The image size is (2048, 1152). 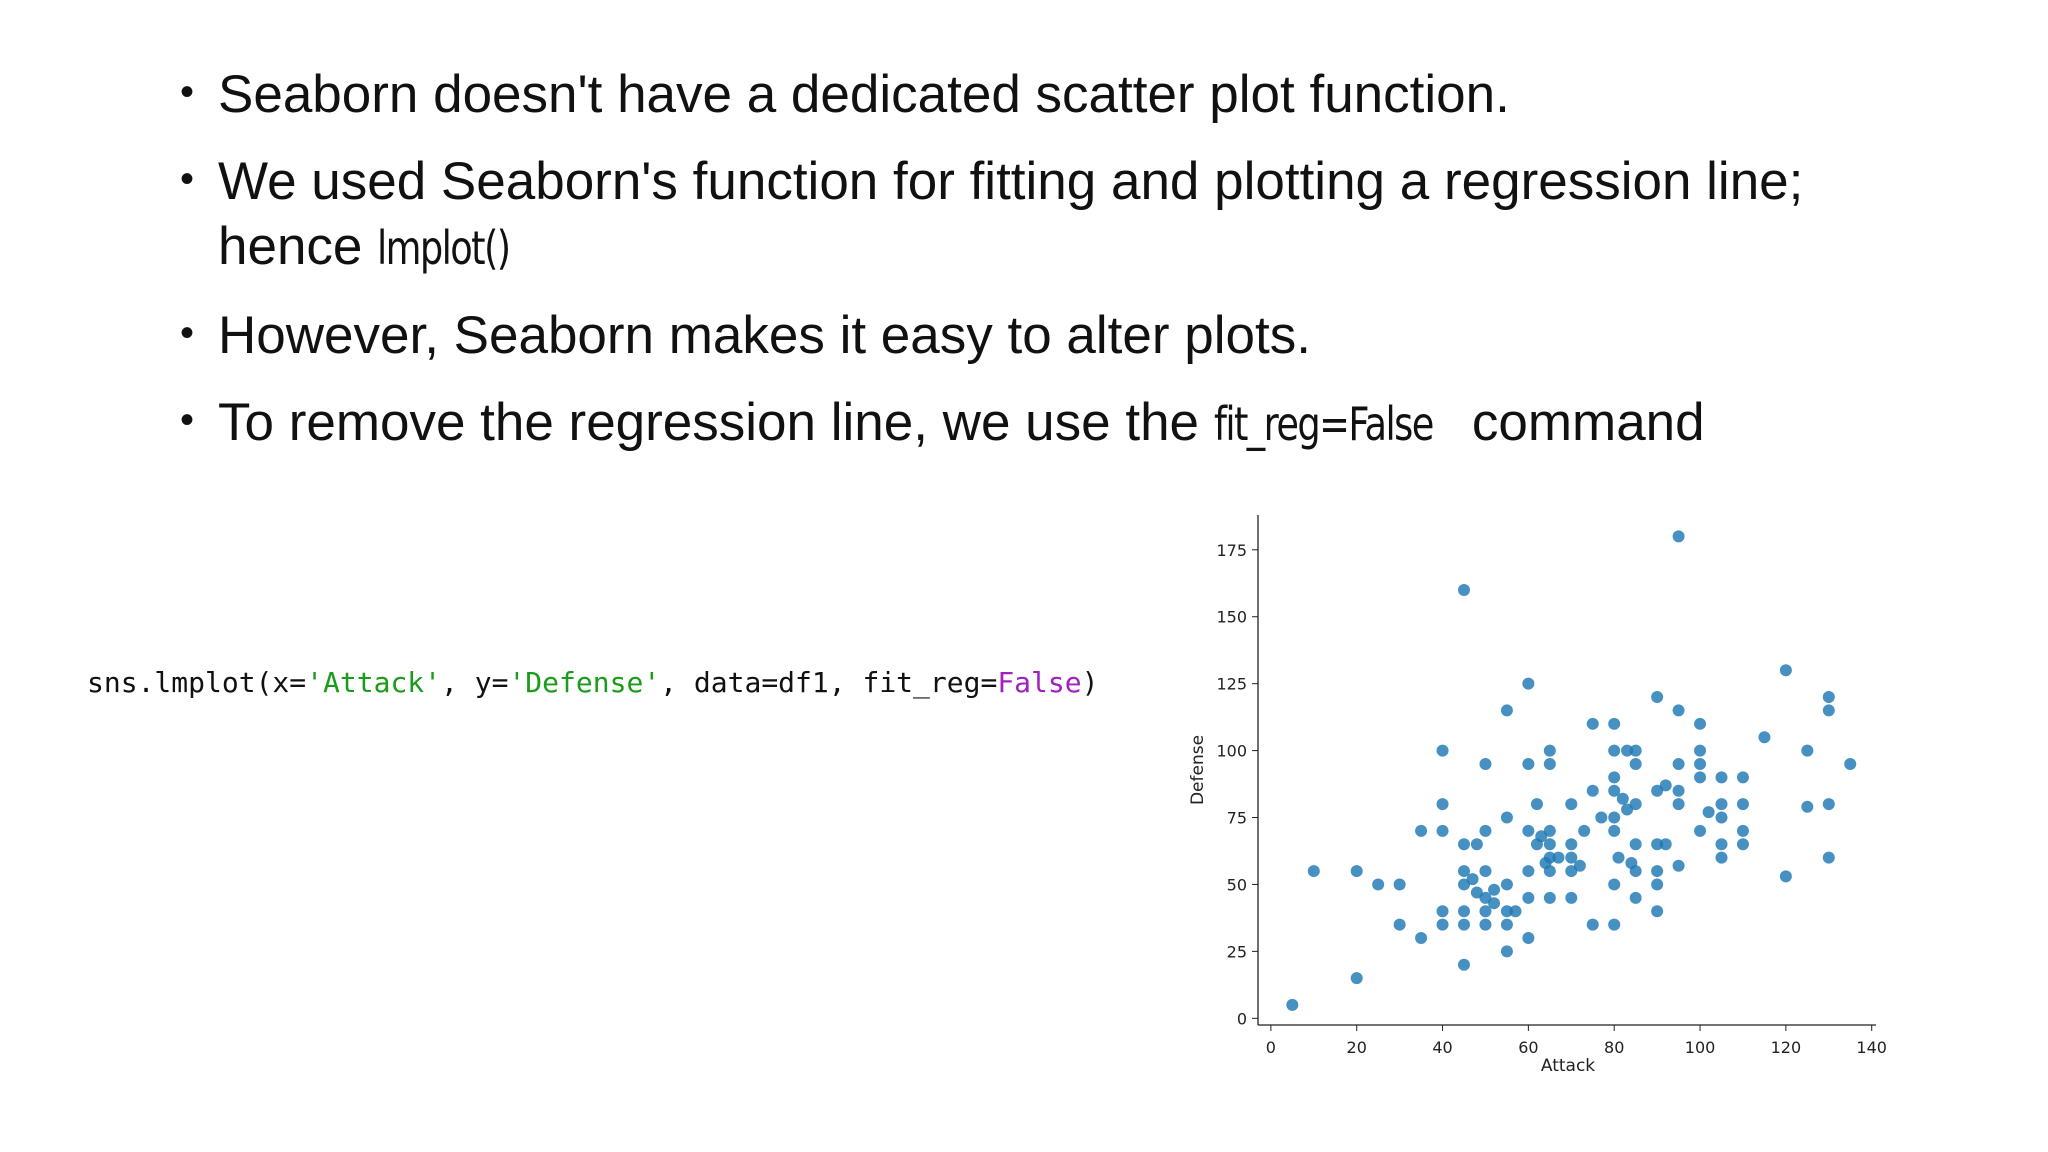 I want to click on x-tick-label: 0, so click(x=1271, y=1047).